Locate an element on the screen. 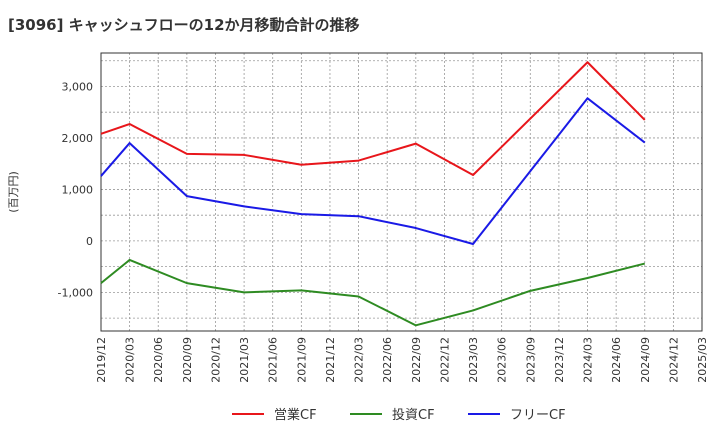 This screenshot has height=440, width=720. x-tick-label: 2022/03 is located at coordinates (359, 360).